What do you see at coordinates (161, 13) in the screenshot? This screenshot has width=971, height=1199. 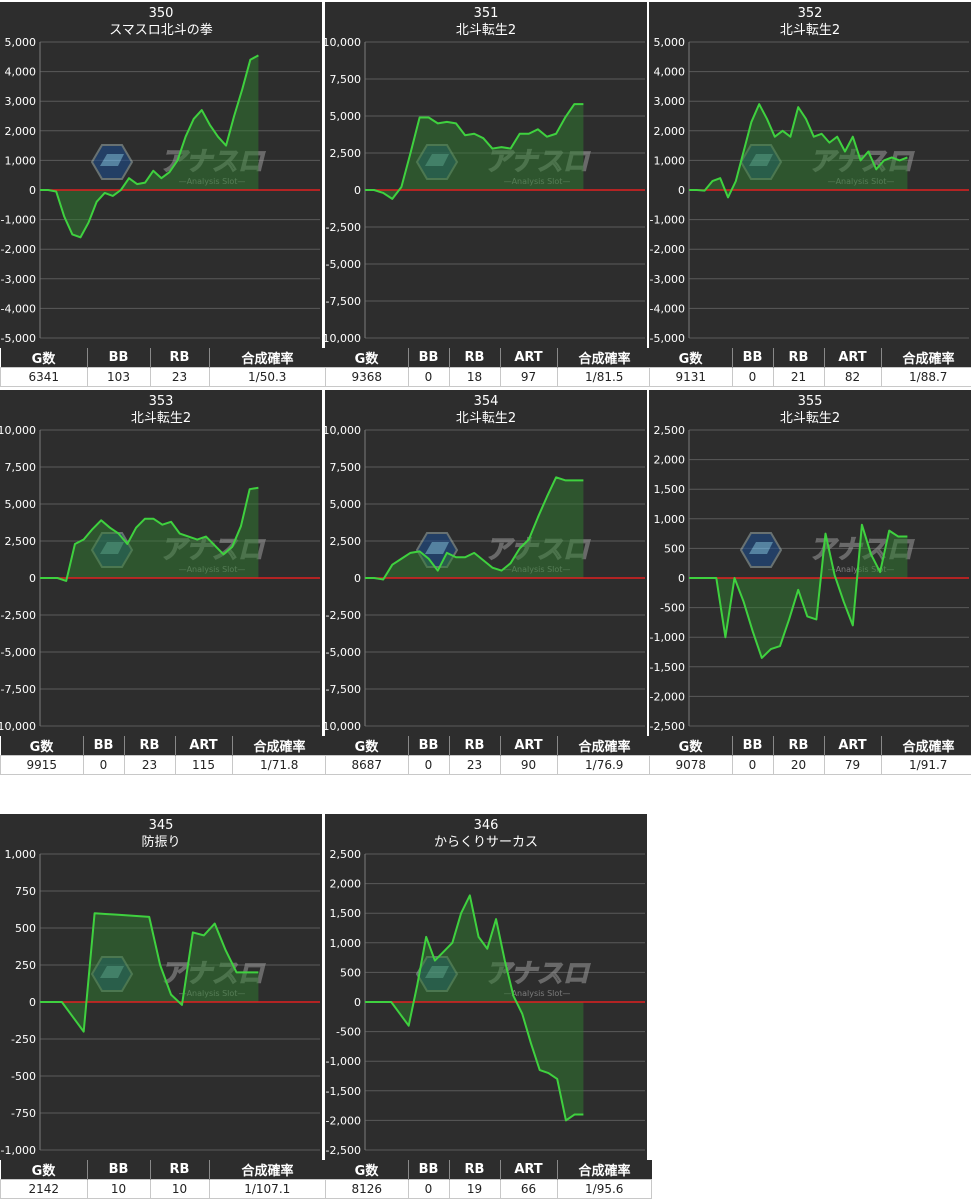 I see `chart-number: 350` at bounding box center [161, 13].